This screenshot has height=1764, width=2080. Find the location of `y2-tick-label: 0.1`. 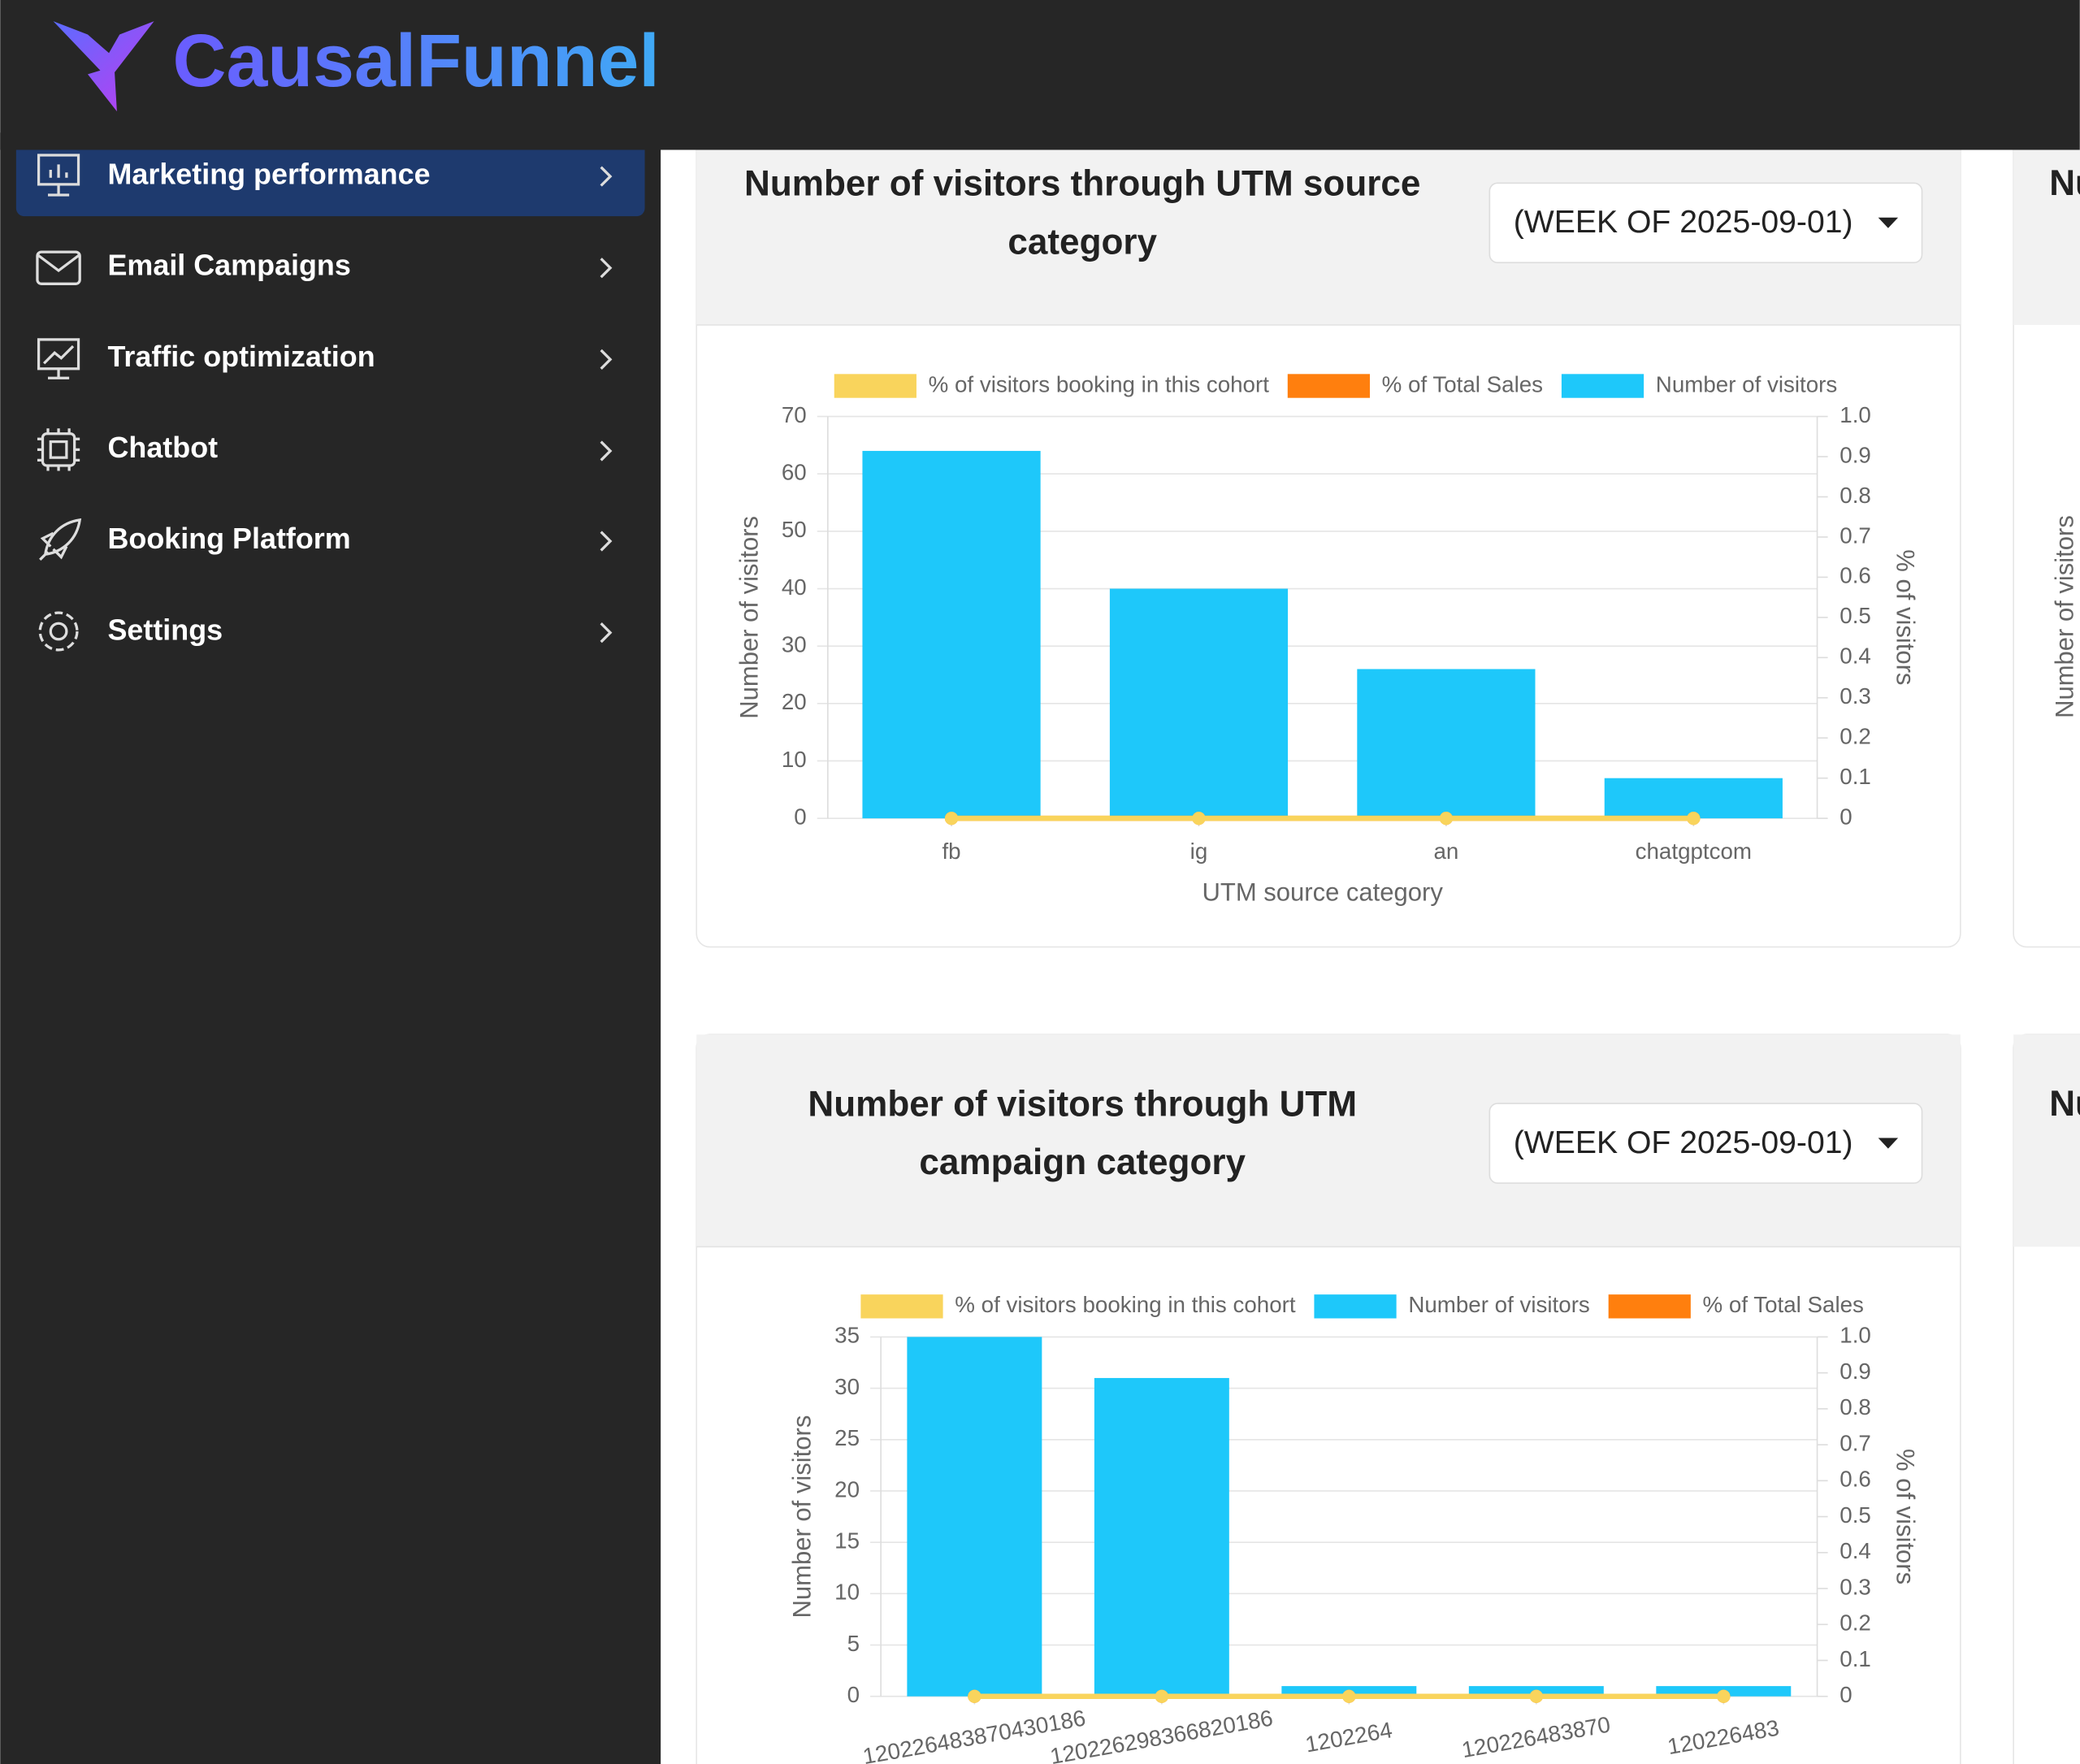

y2-tick-label: 0.1 is located at coordinates (1855, 1658).